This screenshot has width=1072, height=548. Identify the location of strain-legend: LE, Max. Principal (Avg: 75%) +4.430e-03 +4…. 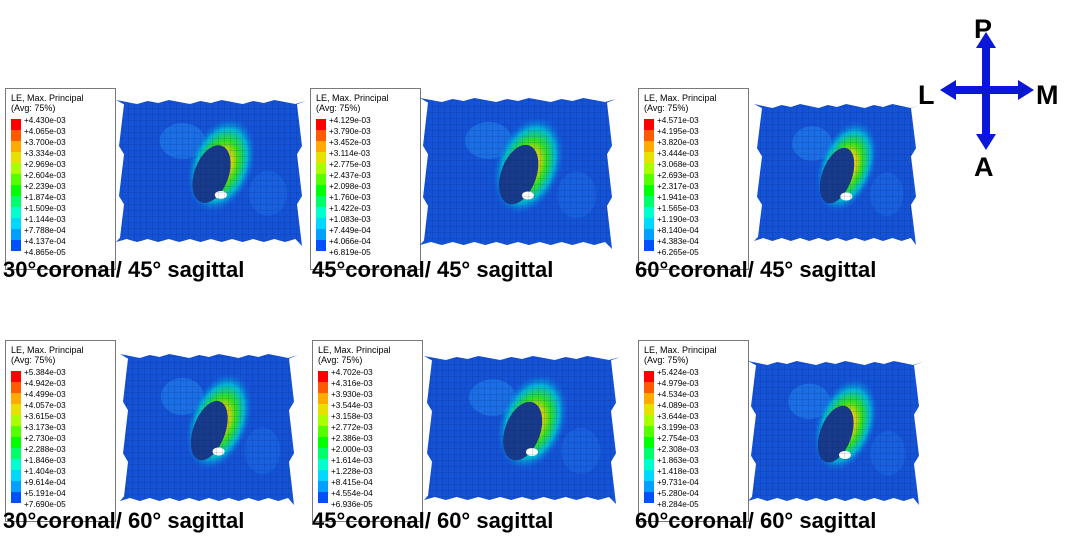
(60, 179).